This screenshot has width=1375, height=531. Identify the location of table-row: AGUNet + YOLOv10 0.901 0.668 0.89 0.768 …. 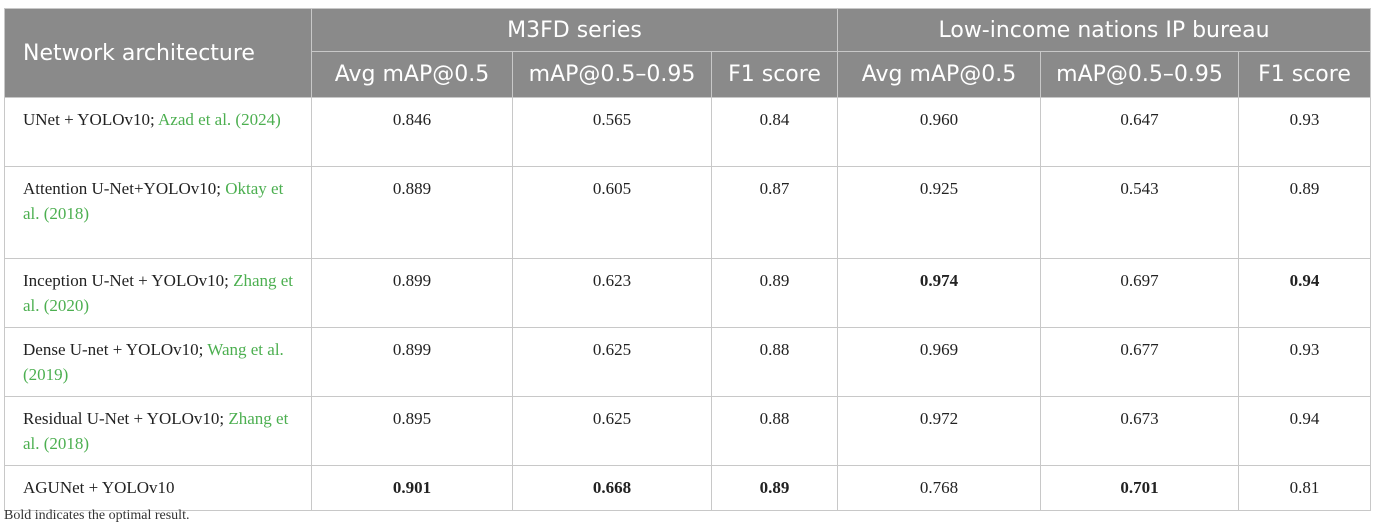
(687, 488).